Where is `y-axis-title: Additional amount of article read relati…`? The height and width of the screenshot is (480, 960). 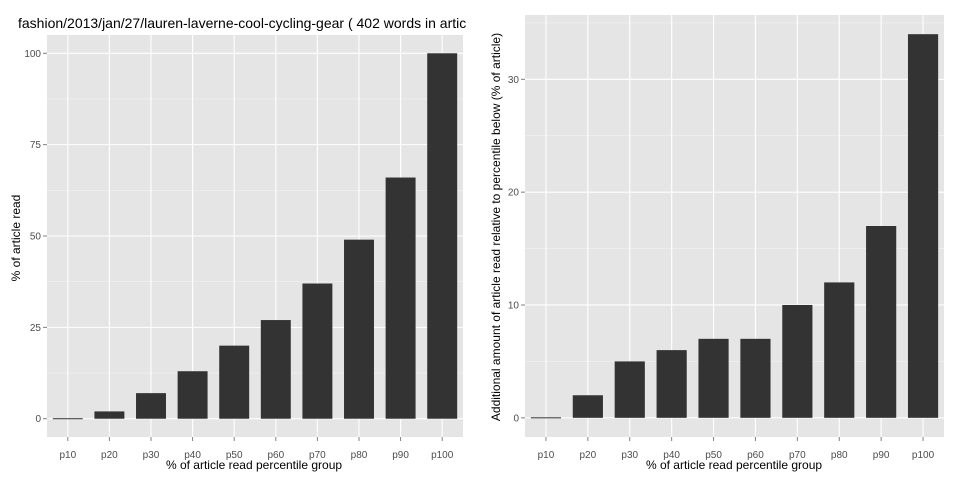
y-axis-title: Additional amount of article read relati… is located at coordinates (496, 227).